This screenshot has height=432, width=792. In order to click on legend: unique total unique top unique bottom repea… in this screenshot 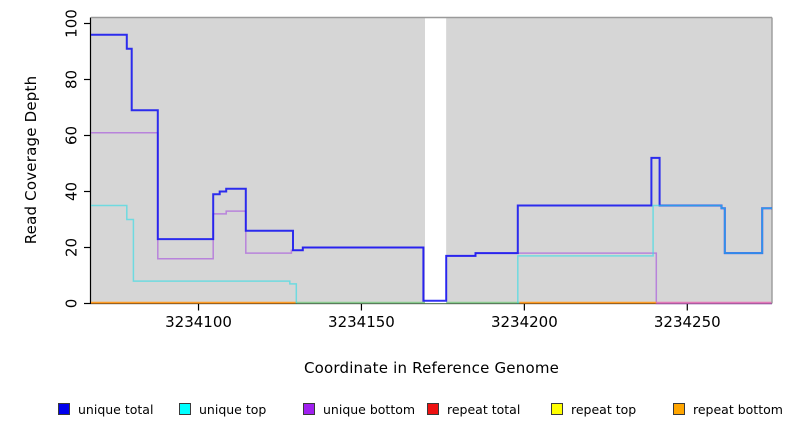, I will do `click(396, 411)`.